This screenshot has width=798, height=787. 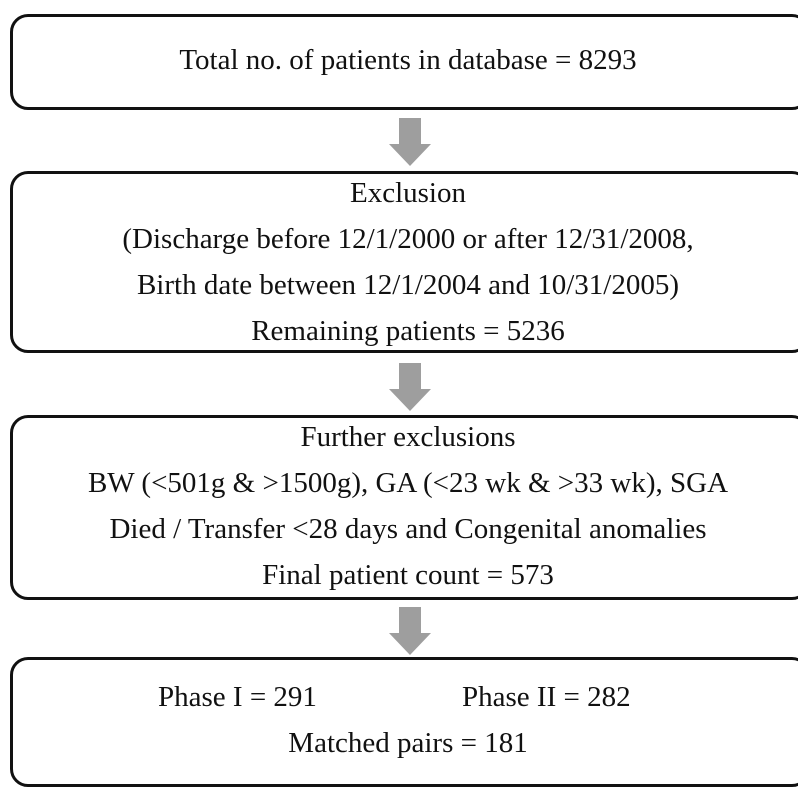 I want to click on exclusion-title: Exclusion, so click(x=408, y=193).